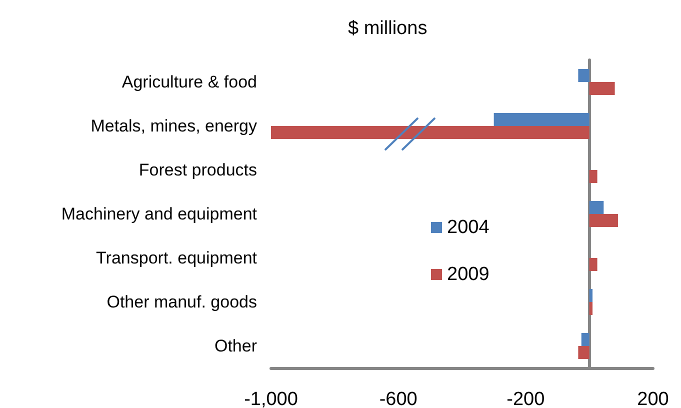  What do you see at coordinates (181, 302) in the screenshot?
I see `y-tick-label: Other manuf. goods` at bounding box center [181, 302].